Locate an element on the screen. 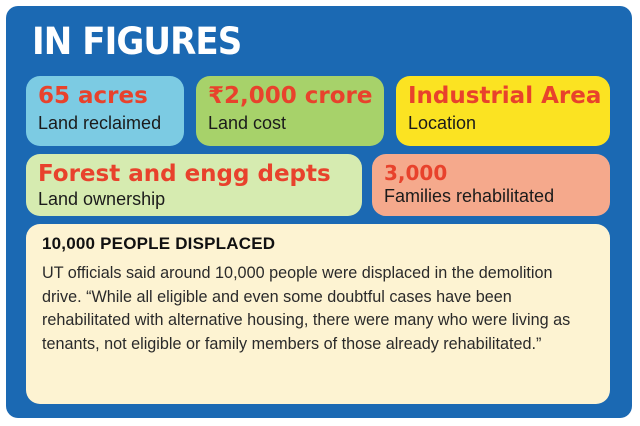 The height and width of the screenshot is (426, 640). card-land-ownership: Forest and engg depts Land ownership is located at coordinates (194, 185).